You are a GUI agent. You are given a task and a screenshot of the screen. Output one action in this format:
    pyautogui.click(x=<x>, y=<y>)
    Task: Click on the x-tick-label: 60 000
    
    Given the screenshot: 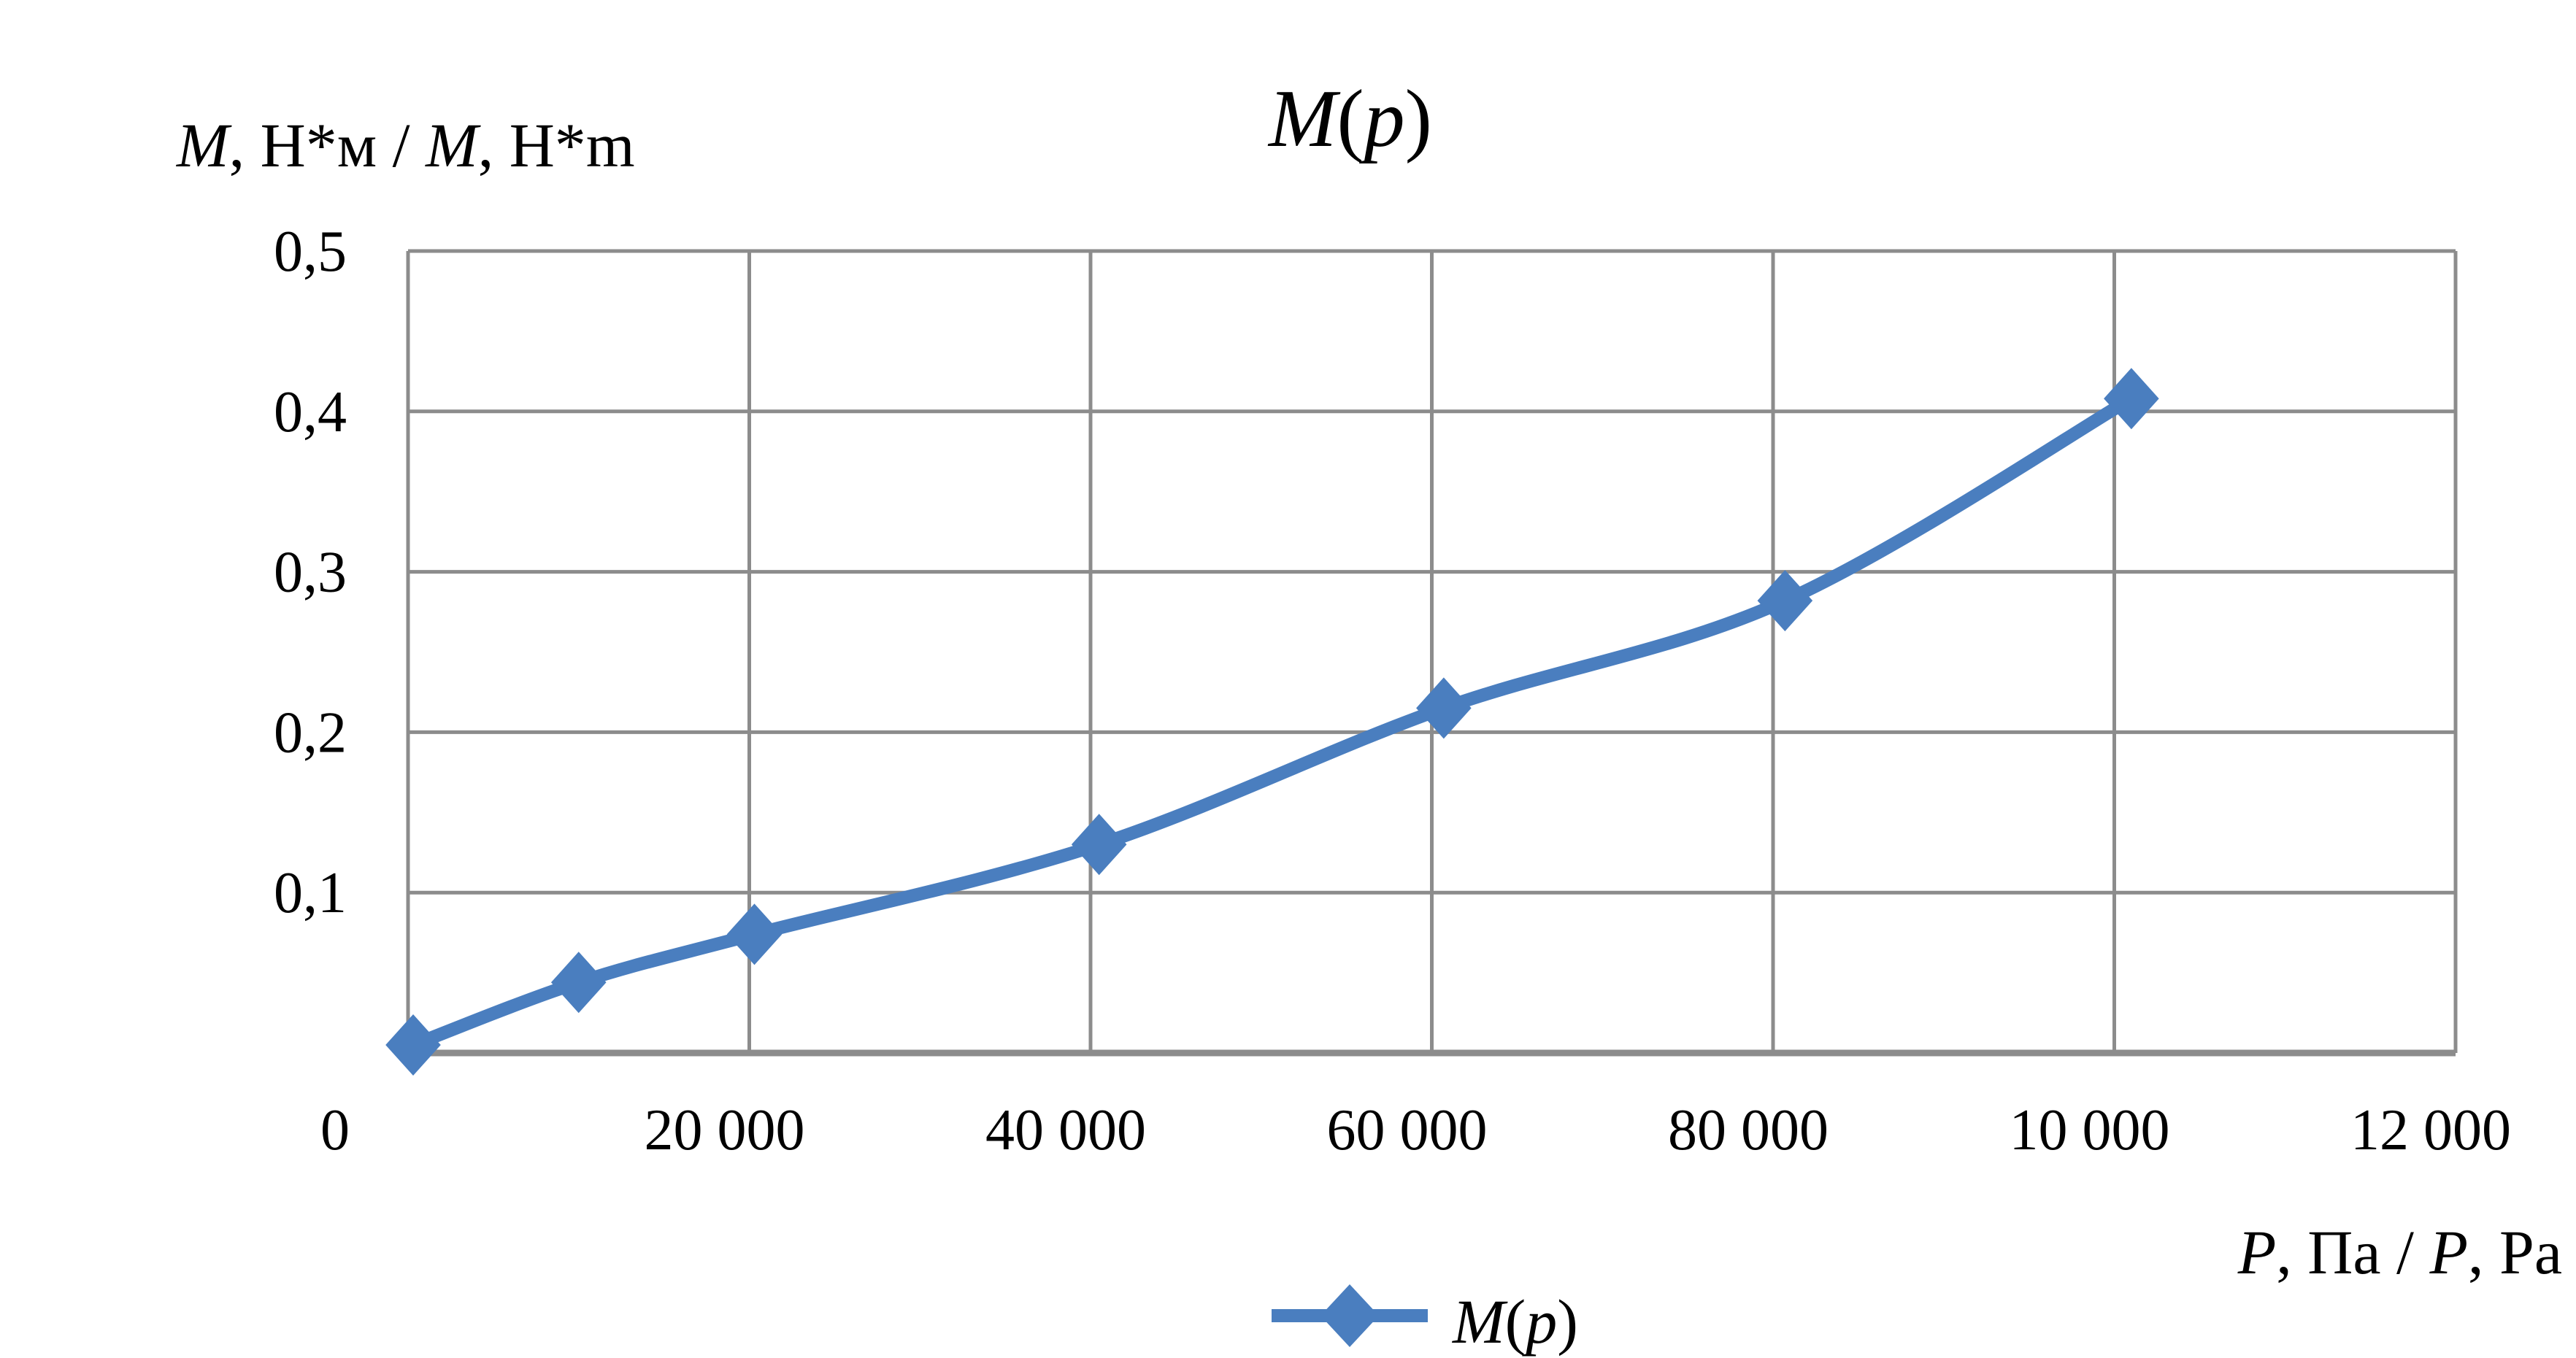 What is the action you would take?
    pyautogui.click(x=1407, y=1130)
    